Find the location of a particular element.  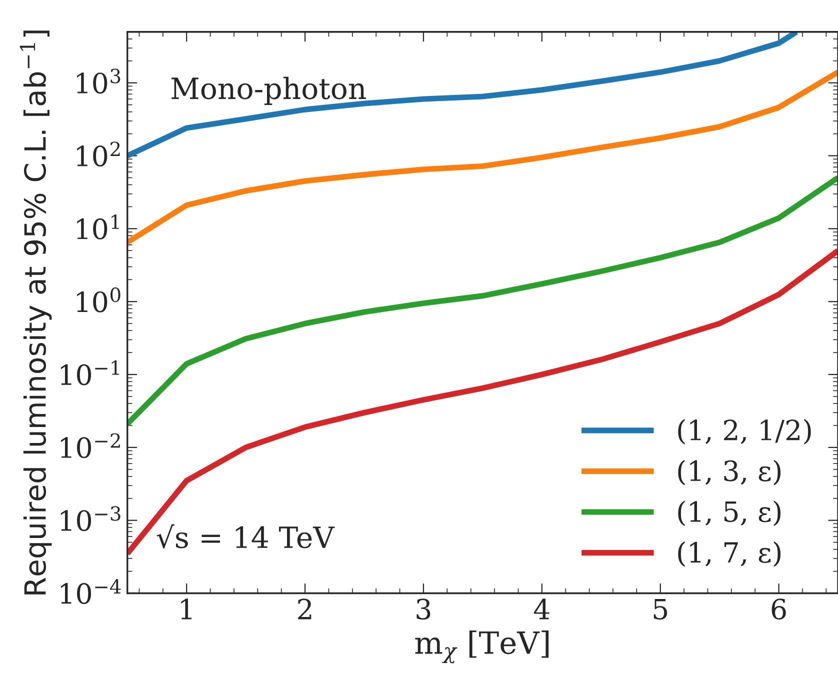

legend-label: (1, 7, ε) is located at coordinates (729, 554).